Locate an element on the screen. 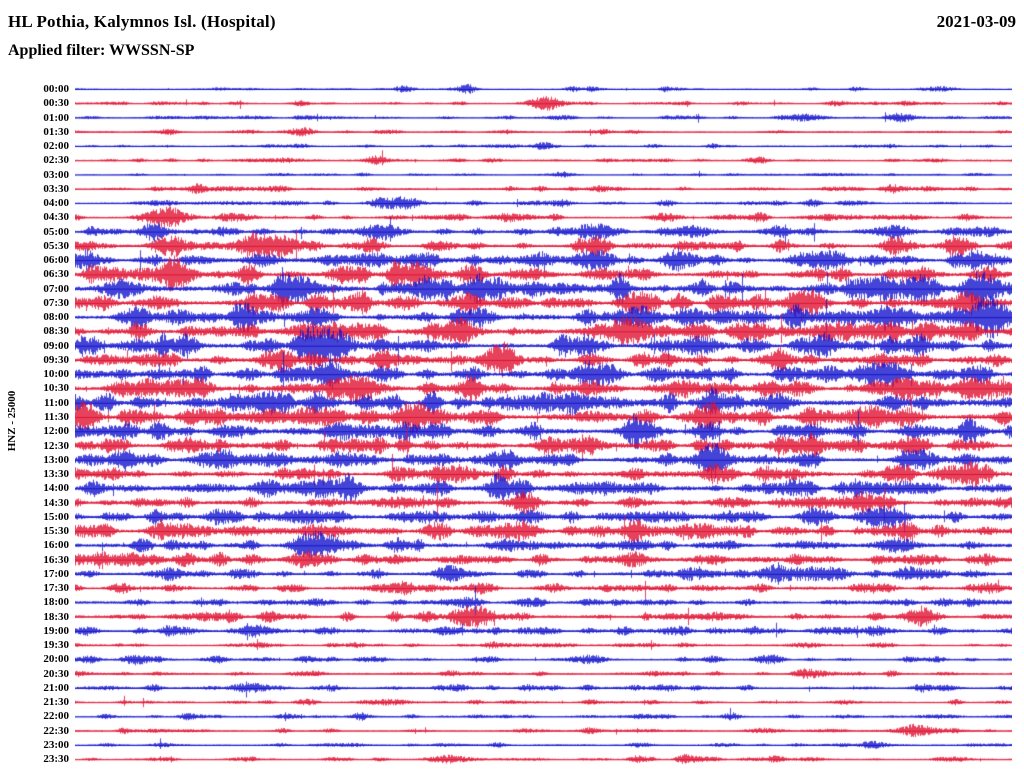 The width and height of the screenshot is (1024, 780). time-label: 09:30 is located at coordinates (56, 359).